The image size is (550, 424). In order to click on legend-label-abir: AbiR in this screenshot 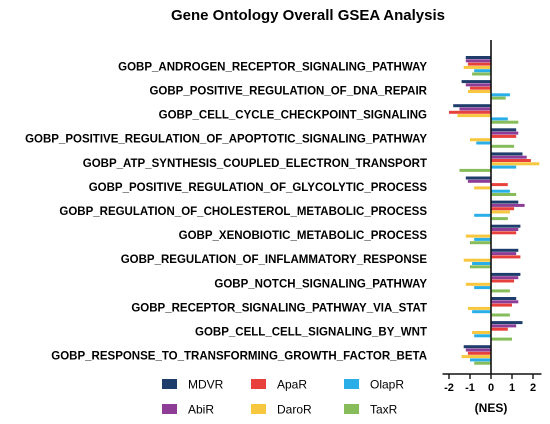, I will do `click(201, 410)`.